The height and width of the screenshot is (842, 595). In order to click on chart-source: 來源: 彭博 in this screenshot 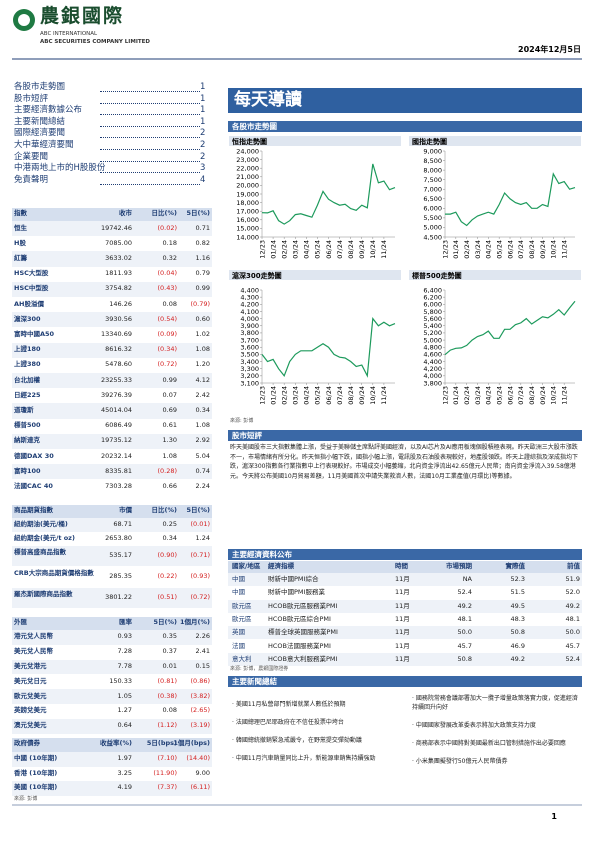, I will do `click(242, 421)`.